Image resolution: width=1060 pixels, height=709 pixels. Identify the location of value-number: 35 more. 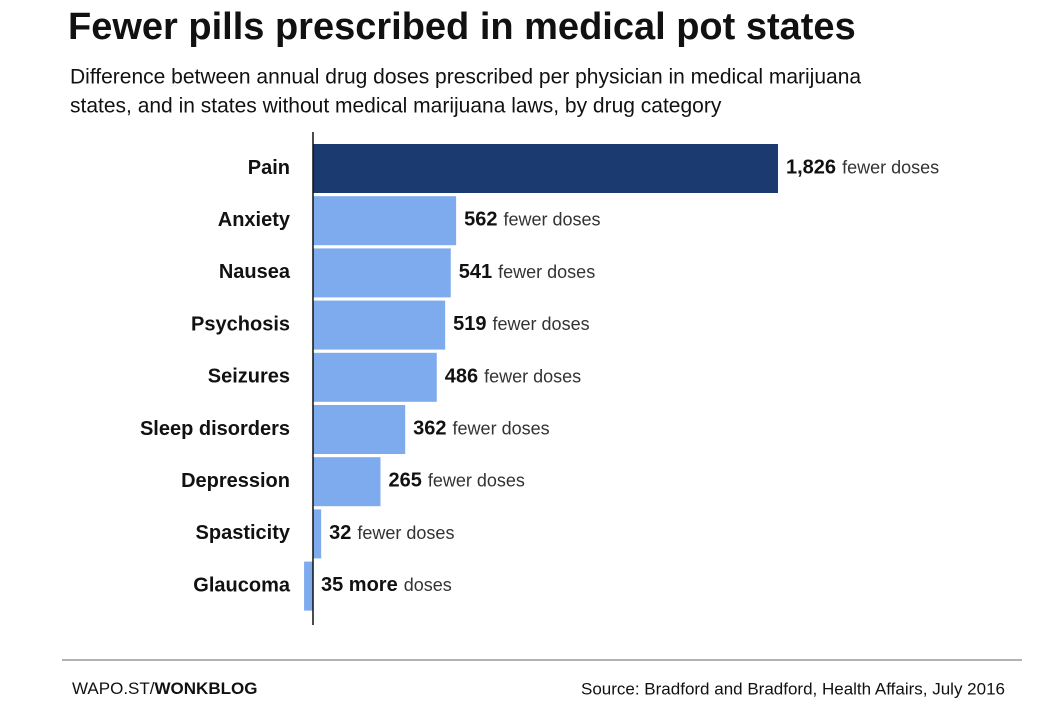
(359, 585).